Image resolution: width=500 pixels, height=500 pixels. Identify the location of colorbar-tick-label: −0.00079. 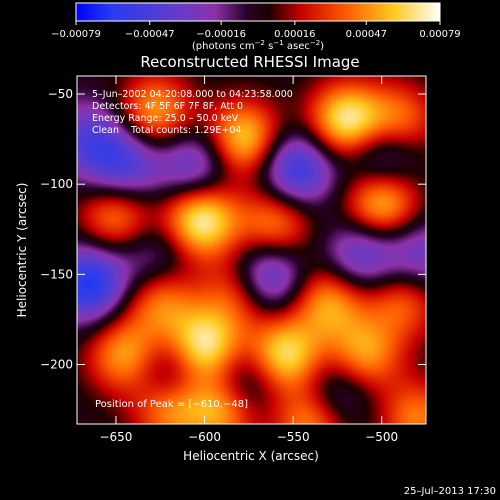
(76, 34).